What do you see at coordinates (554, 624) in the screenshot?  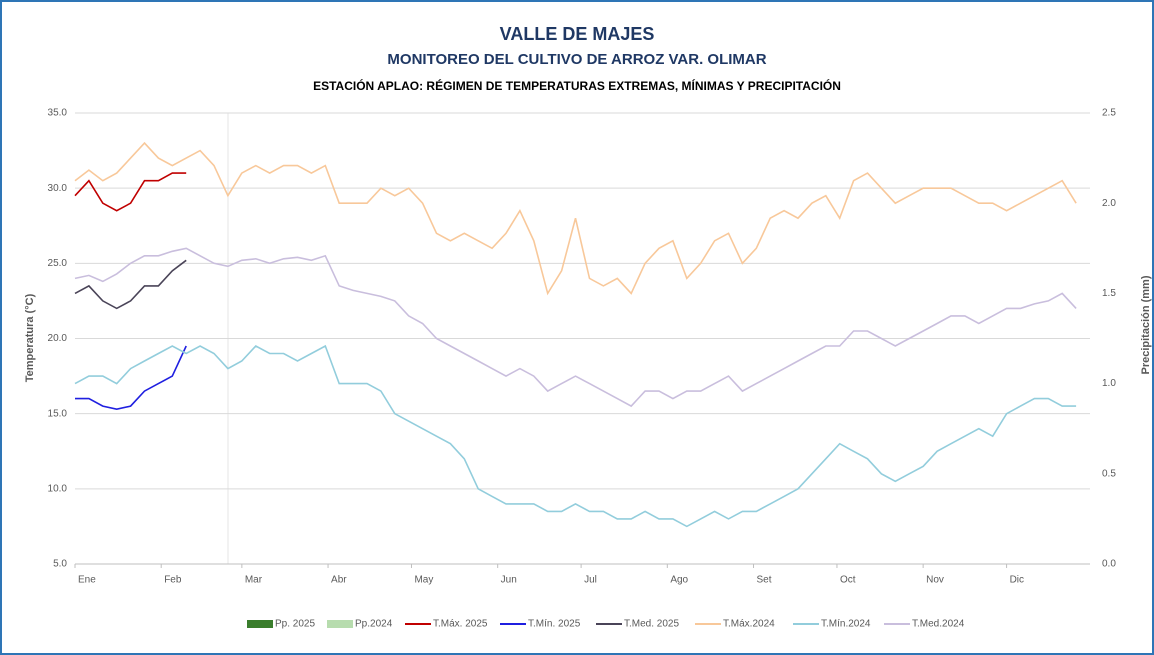 I see `legend-label: T.Mín. 2025` at bounding box center [554, 624].